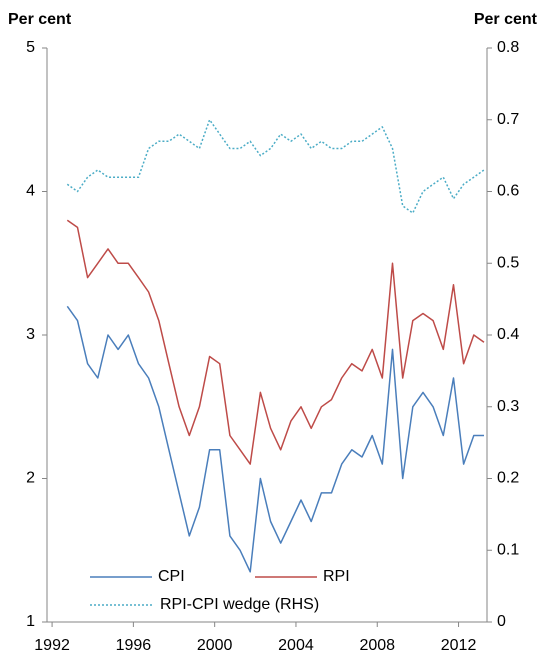  I want to click on legend-label: RPI, so click(336, 576).